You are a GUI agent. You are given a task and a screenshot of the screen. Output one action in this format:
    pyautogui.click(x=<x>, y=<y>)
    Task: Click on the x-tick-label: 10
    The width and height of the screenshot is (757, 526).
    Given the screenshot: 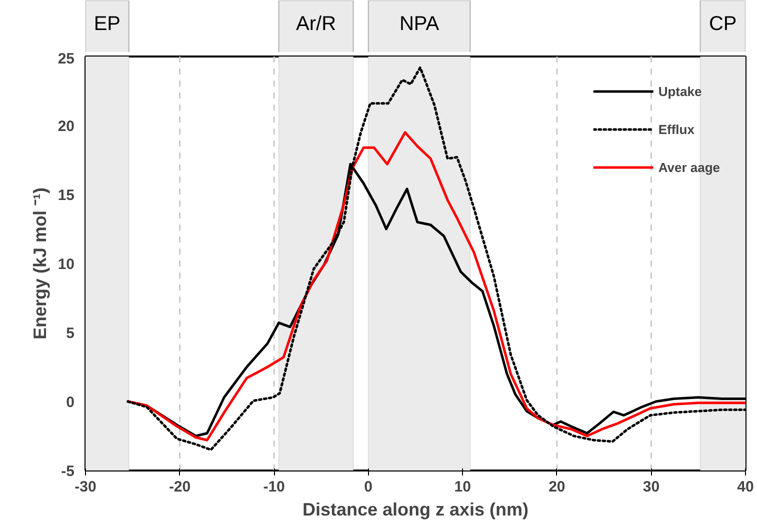 What is the action you would take?
    pyautogui.click(x=462, y=487)
    